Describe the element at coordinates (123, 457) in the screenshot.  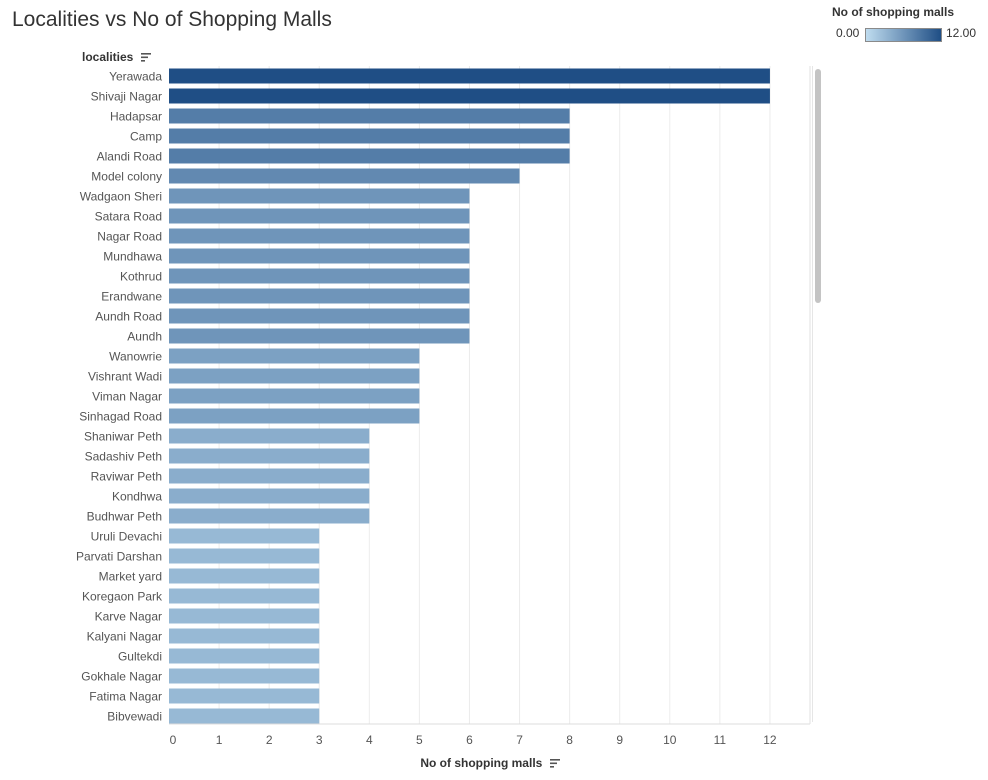
I see `category-label: Sadashiv Peth` at that location.